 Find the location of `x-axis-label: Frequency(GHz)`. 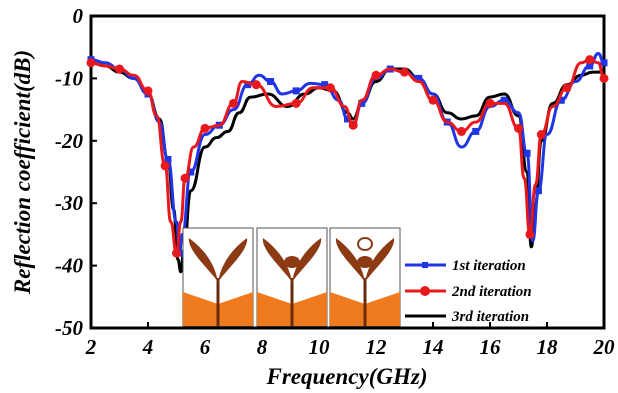

x-axis-label: Frequency(GHz) is located at coordinates (347, 376).